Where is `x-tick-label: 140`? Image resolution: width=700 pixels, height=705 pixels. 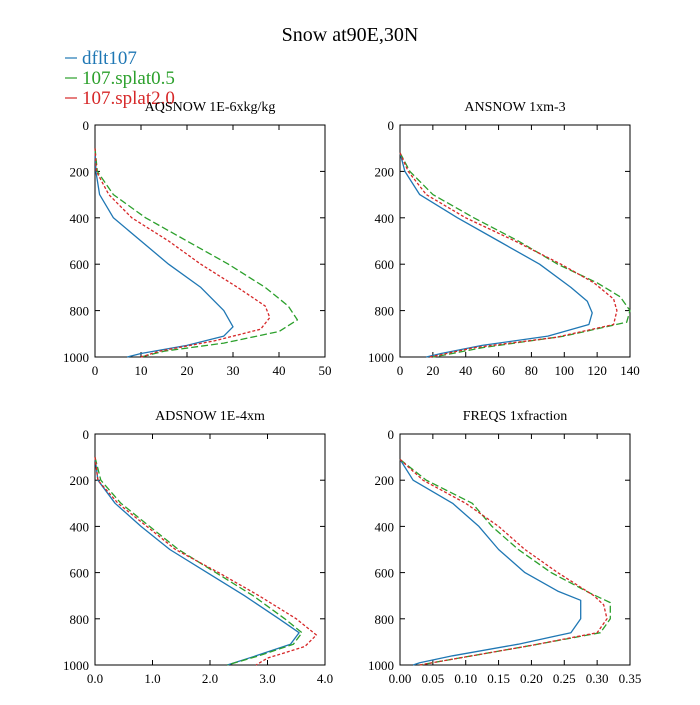
x-tick-label: 140 is located at coordinates (630, 370).